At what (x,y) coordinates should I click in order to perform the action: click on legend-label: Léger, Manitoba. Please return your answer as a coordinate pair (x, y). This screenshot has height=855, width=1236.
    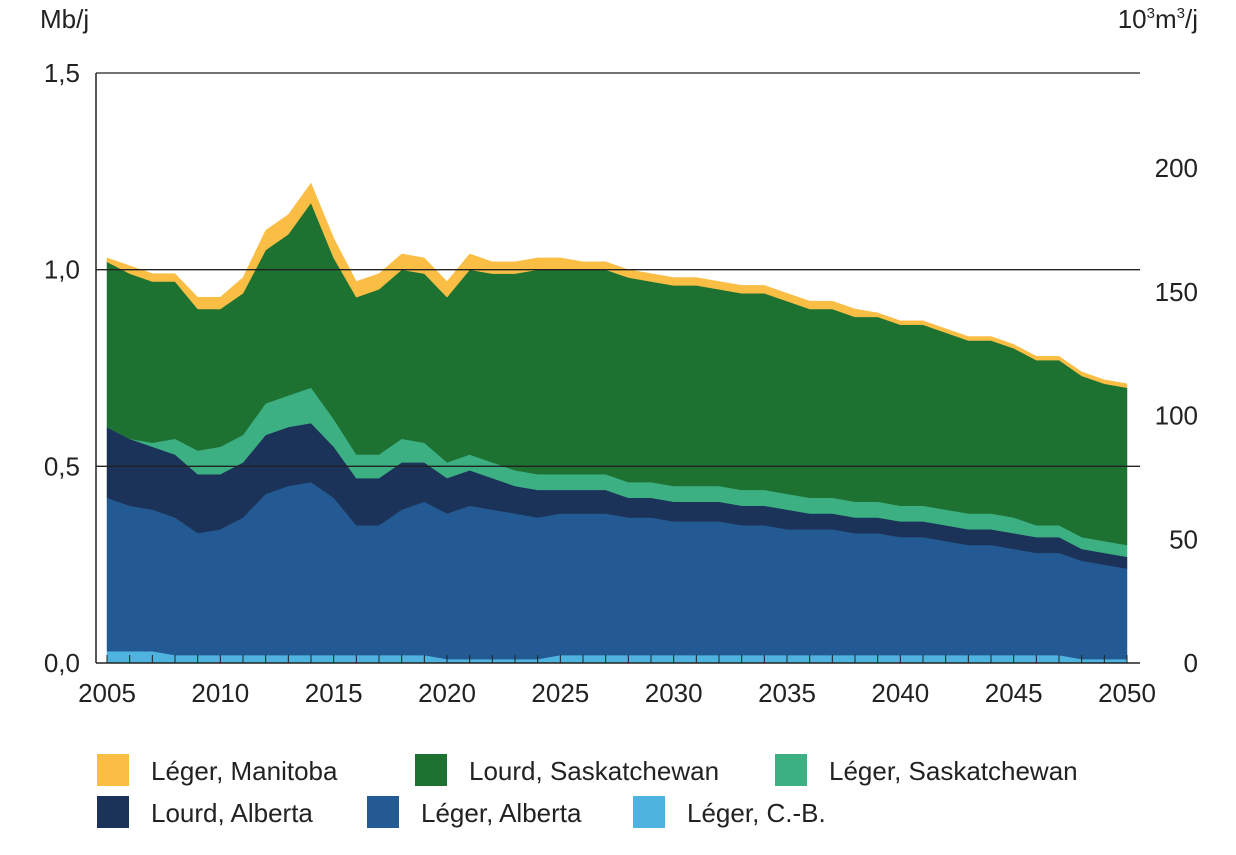
    Looking at the image, I should click on (244, 771).